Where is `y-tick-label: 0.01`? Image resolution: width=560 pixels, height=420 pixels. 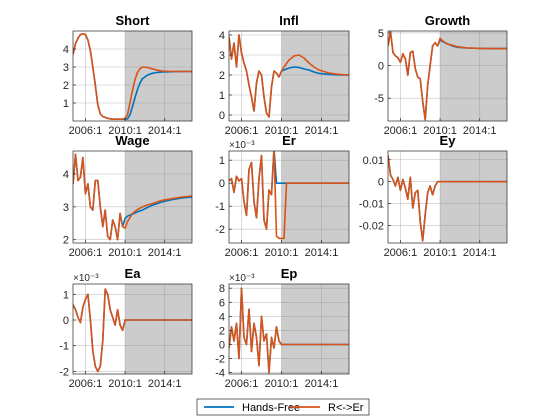
y-tick-label: 0.01 is located at coordinates (373, 161).